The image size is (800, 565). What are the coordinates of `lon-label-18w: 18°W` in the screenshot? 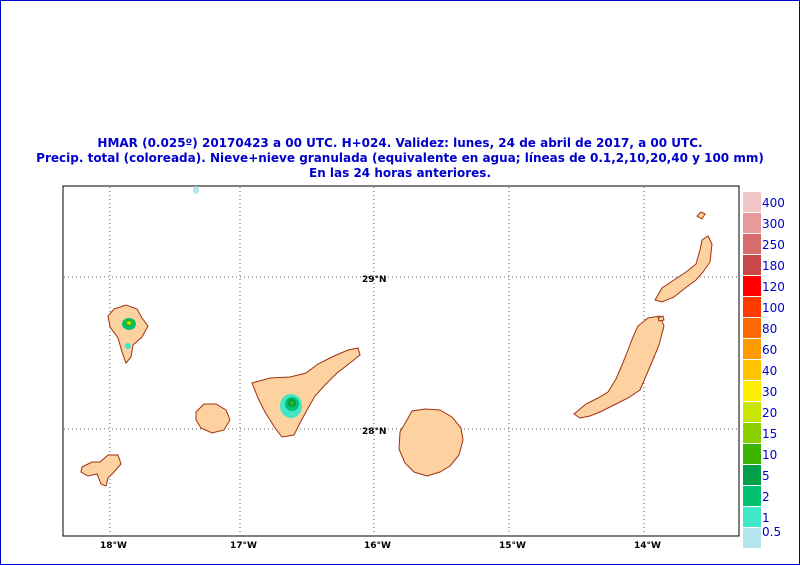 It's located at (113, 546).